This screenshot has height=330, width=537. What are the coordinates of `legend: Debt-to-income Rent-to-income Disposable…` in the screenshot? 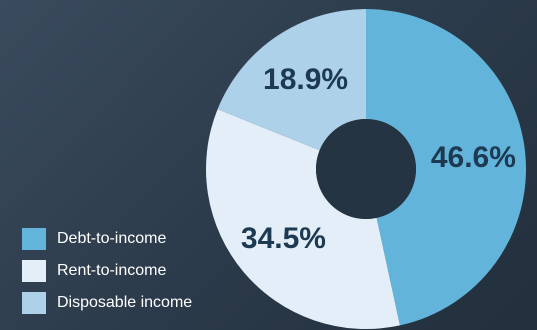 It's located at (122, 276).